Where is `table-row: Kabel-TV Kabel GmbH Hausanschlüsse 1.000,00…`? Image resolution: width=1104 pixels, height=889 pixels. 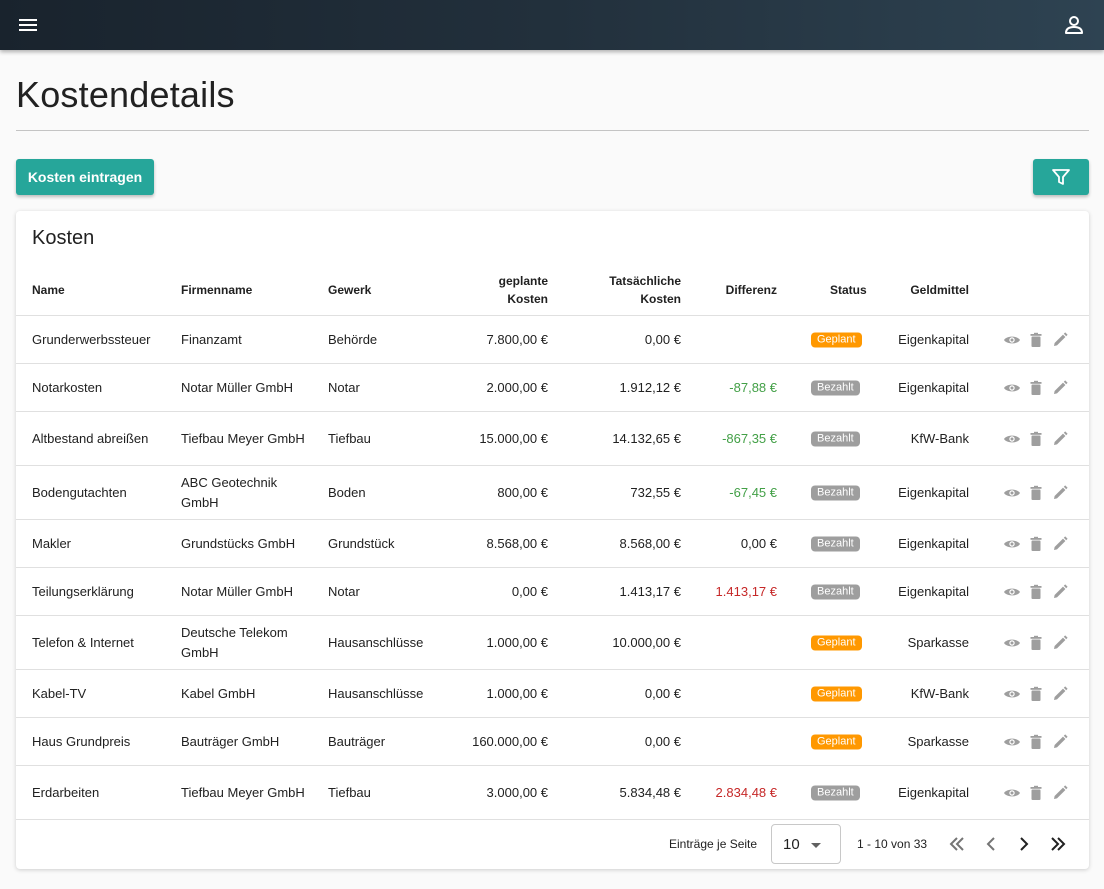 table-row: Kabel-TV Kabel GmbH Hausanschlüsse 1.000,00… is located at coordinates (552, 693).